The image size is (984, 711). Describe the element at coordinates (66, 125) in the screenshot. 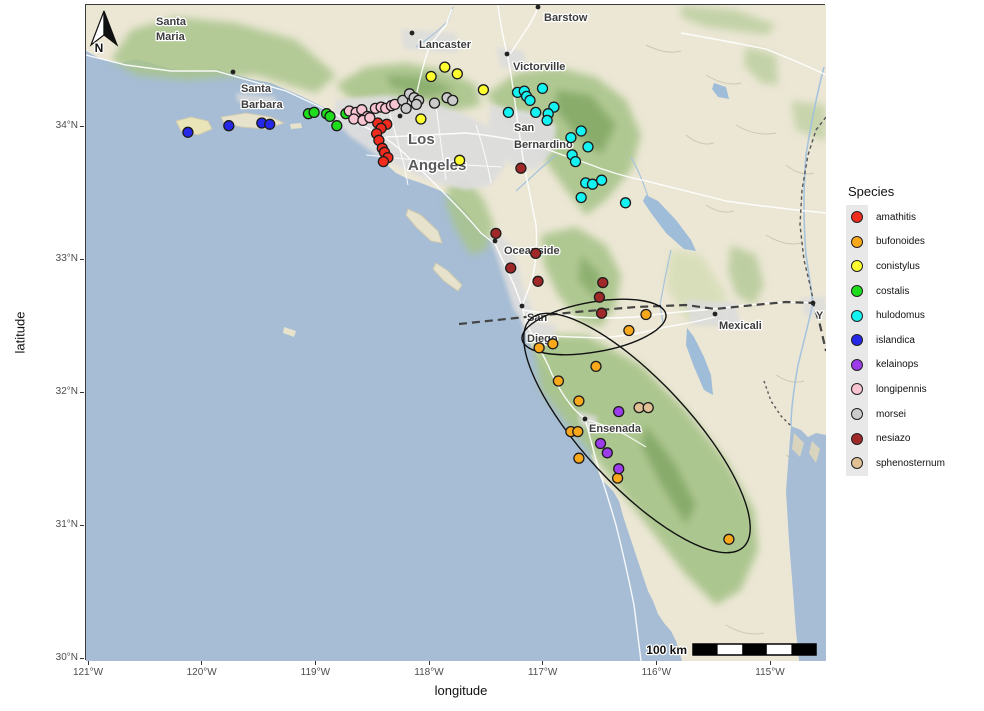

I see `y-tick-label: 34°N` at that location.